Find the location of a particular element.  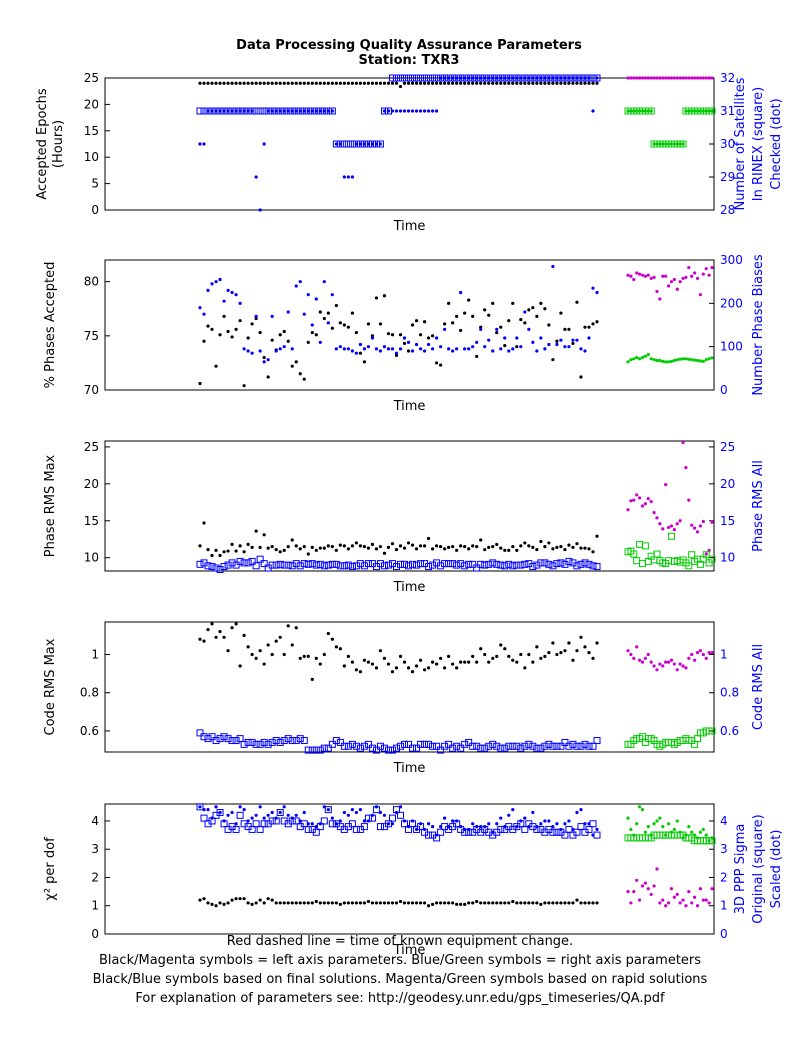

right-tick-label: 10 is located at coordinates (727, 558).